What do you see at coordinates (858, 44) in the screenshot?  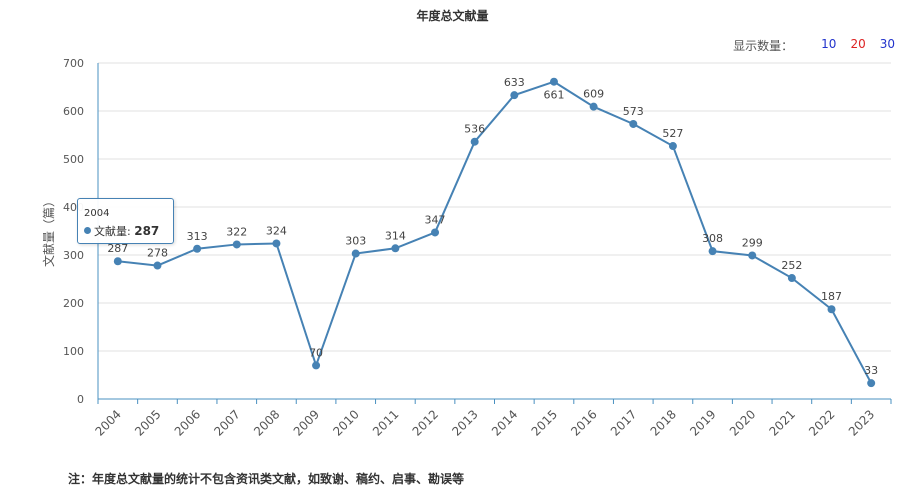 I see `count-option-20: 20` at bounding box center [858, 44].